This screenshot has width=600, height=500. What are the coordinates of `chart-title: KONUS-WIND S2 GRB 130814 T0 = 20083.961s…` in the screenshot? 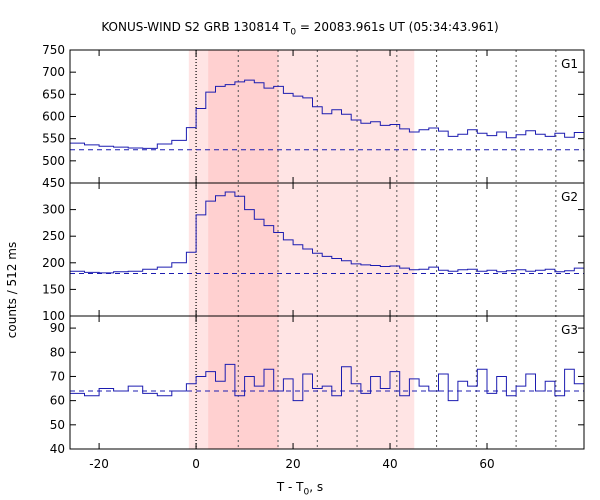 It's located at (300, 29).